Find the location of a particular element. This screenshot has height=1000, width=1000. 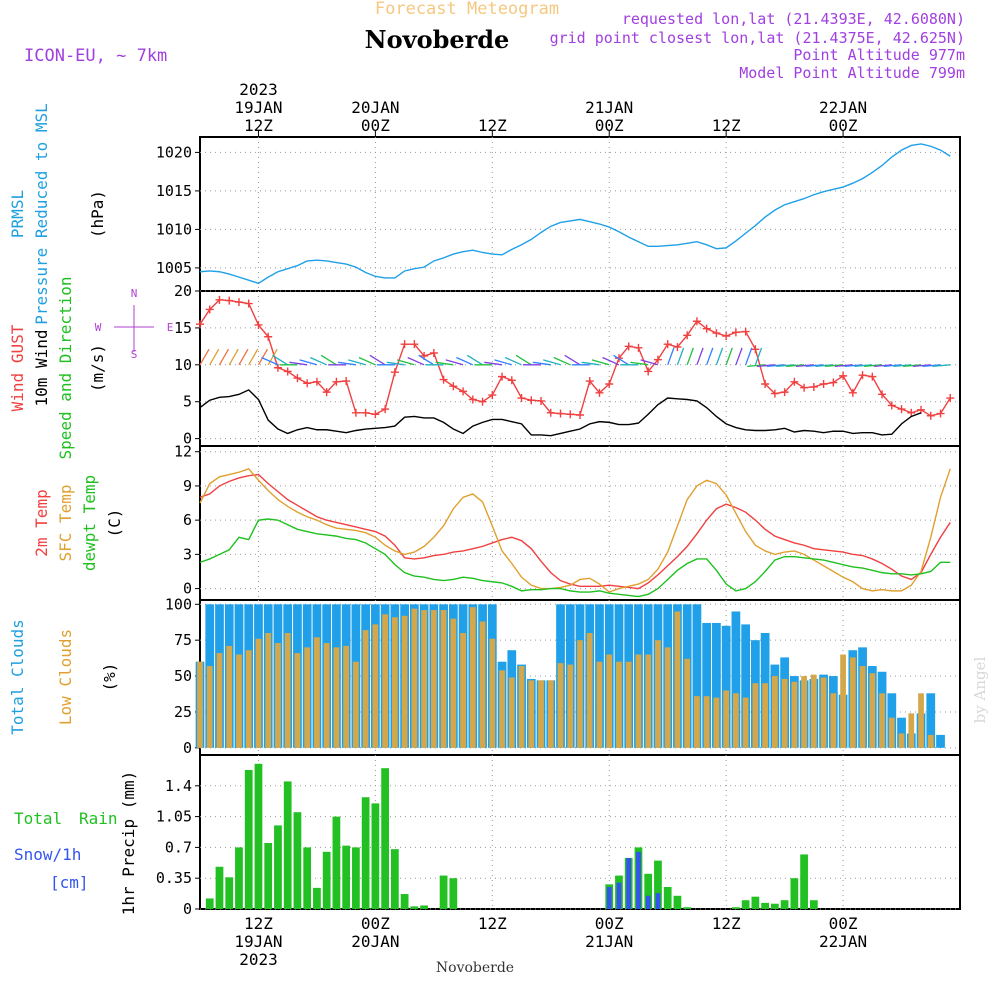

y-tick-label: 0 is located at coordinates (187, 909).